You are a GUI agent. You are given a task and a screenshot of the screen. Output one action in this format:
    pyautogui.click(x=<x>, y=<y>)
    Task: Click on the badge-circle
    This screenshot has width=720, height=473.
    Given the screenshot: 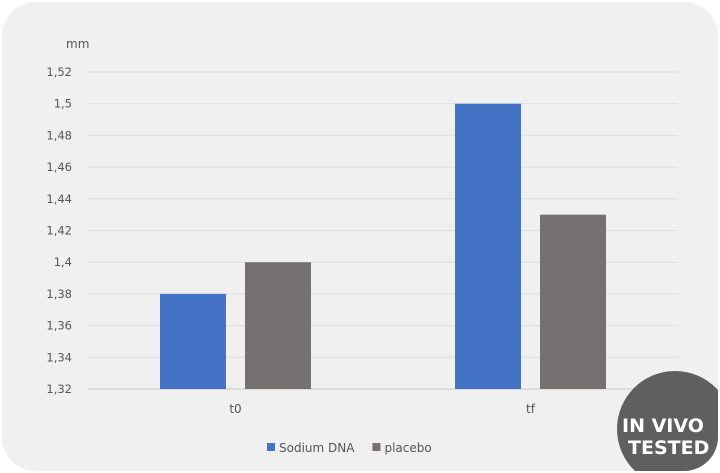 What is the action you would take?
    pyautogui.click(x=667, y=421)
    